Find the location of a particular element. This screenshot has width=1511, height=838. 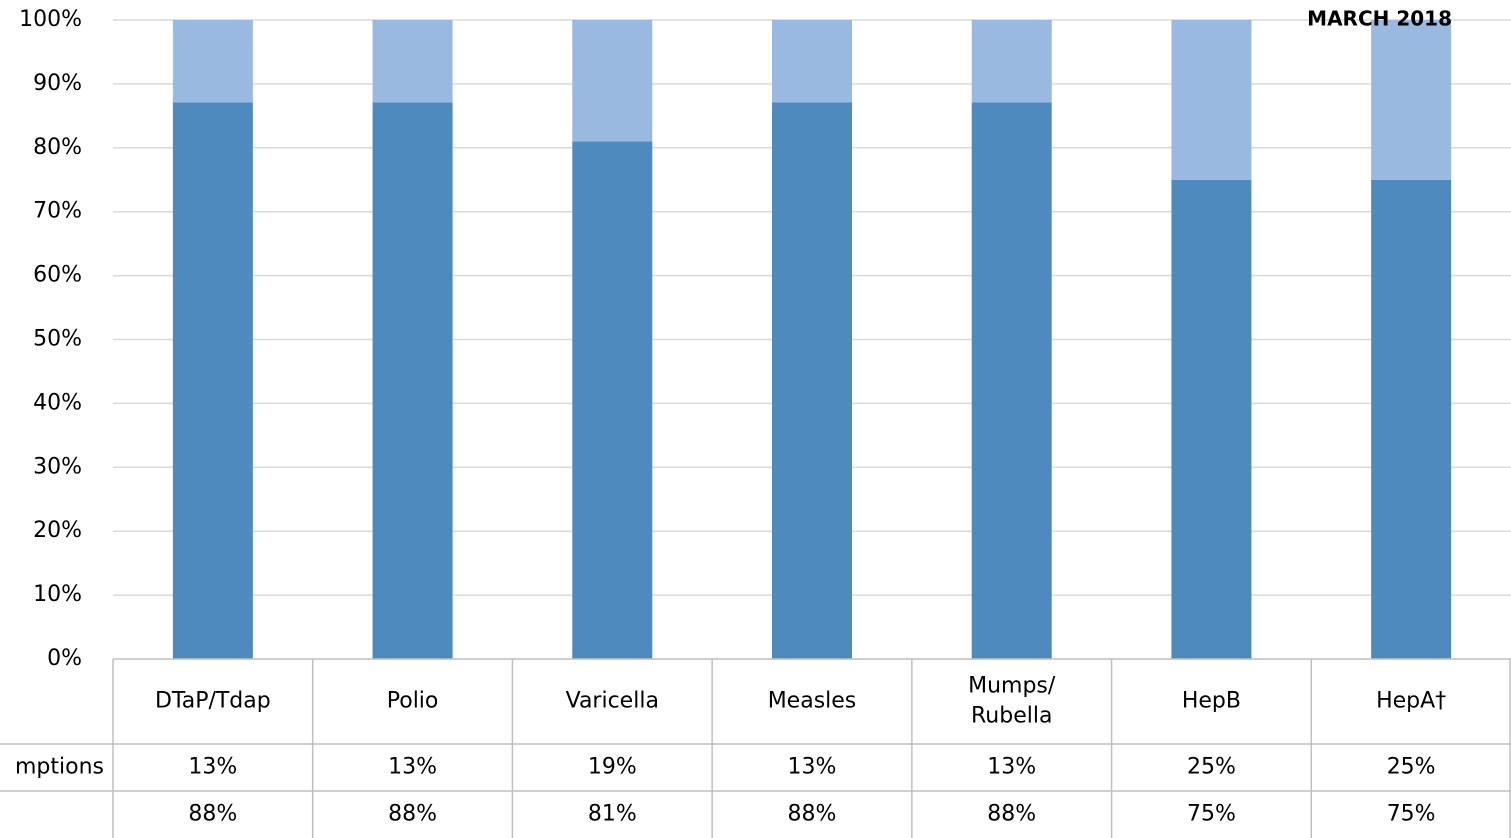

y-tick-label: 10% is located at coordinates (57, 594).